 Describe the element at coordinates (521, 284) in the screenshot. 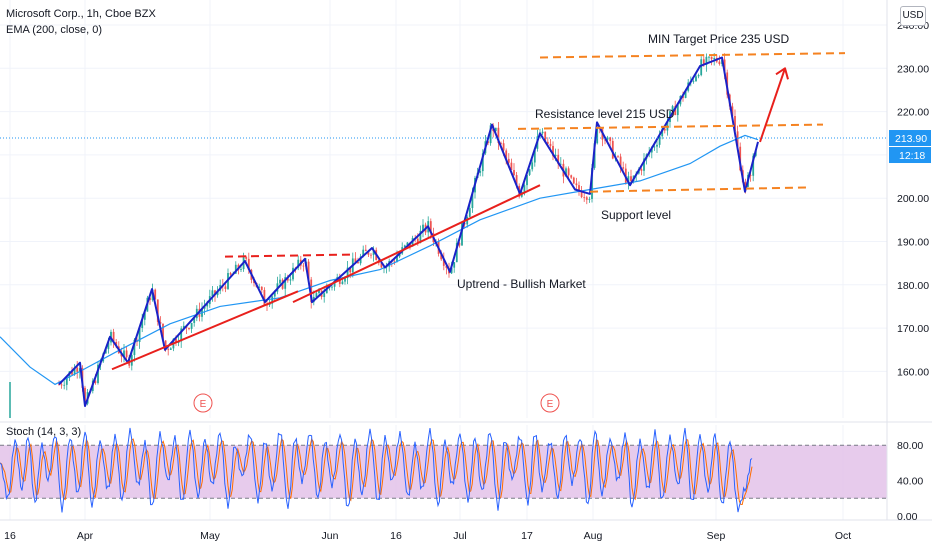

I see `annotation-uptrend: Uptrend - Bullish Market` at that location.